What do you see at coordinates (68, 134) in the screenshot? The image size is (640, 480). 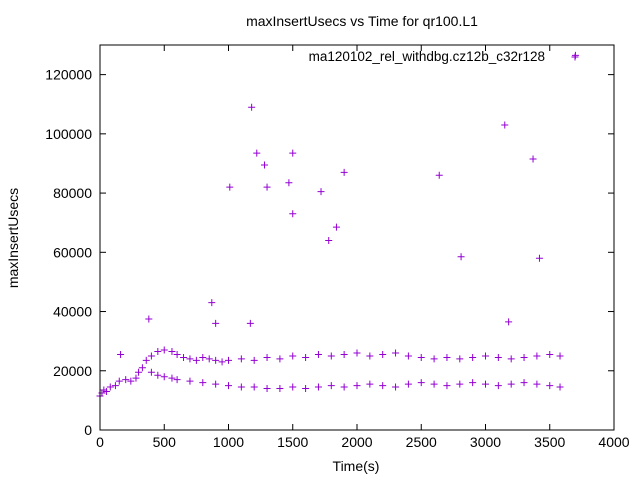 I see `y-tick-label: 100000` at bounding box center [68, 134].